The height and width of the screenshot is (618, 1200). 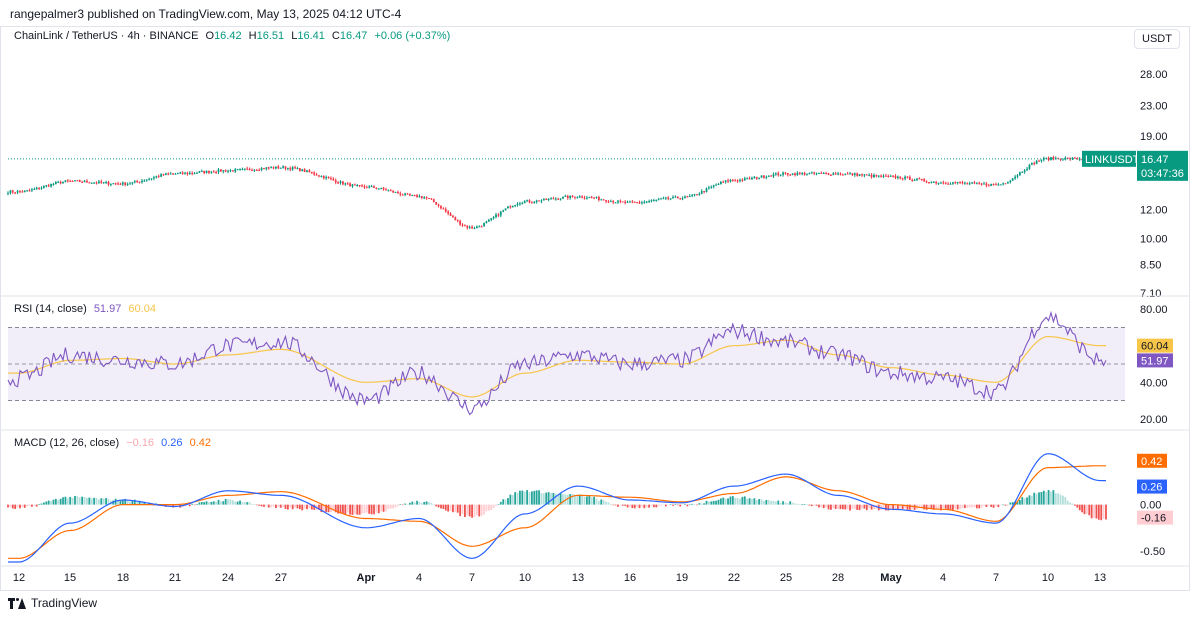 I want to click on rsi-band-fill, so click(x=566, y=364).